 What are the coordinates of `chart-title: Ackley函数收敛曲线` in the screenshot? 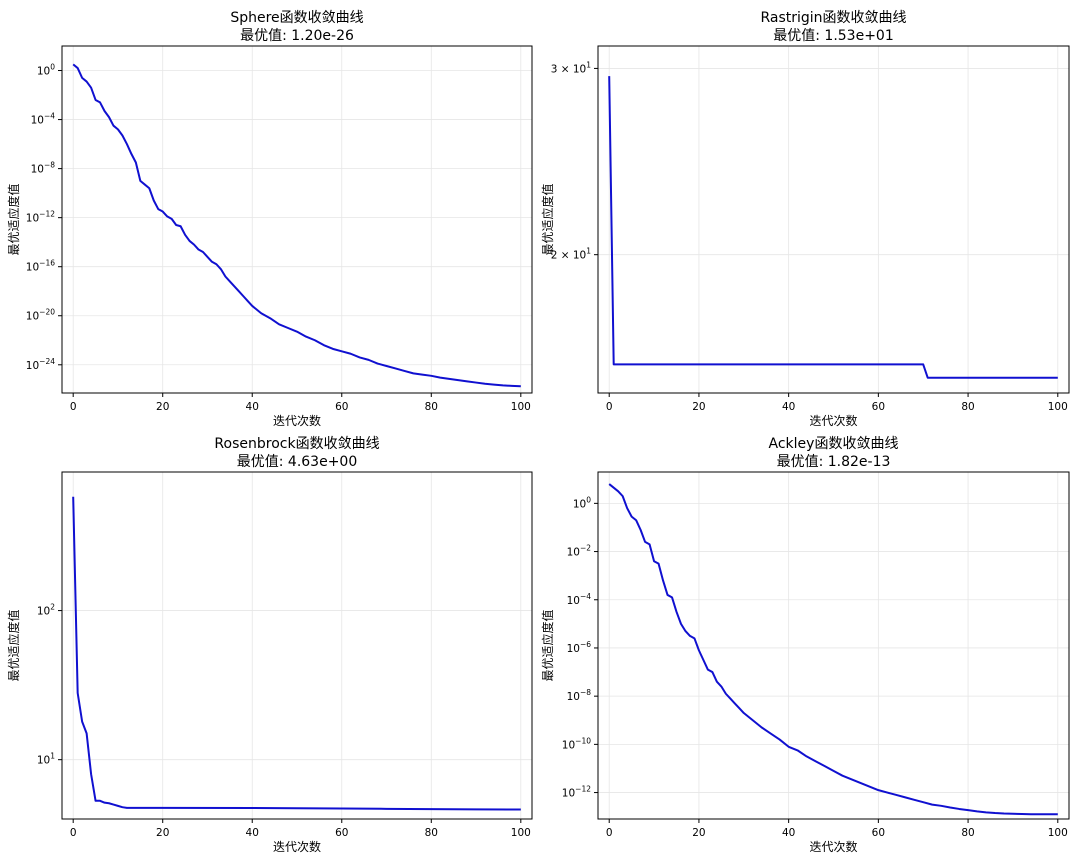 It's located at (834, 444).